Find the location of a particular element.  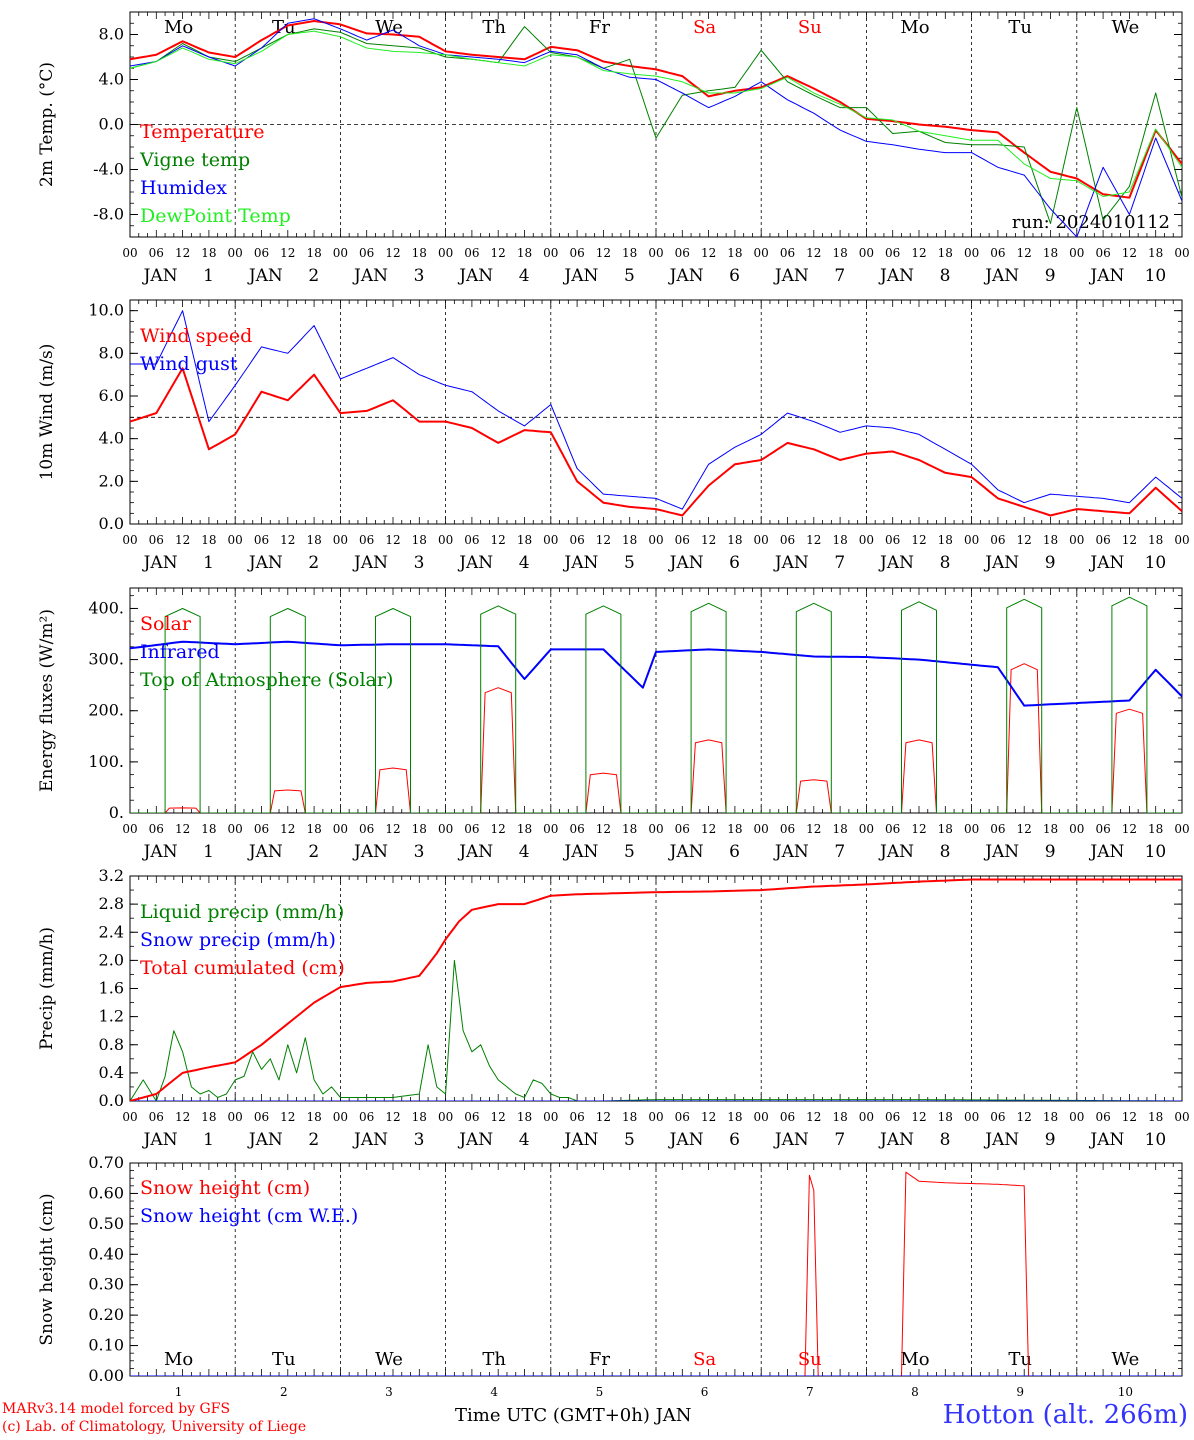

y-tick-label: 0.4 is located at coordinates (111, 1072).